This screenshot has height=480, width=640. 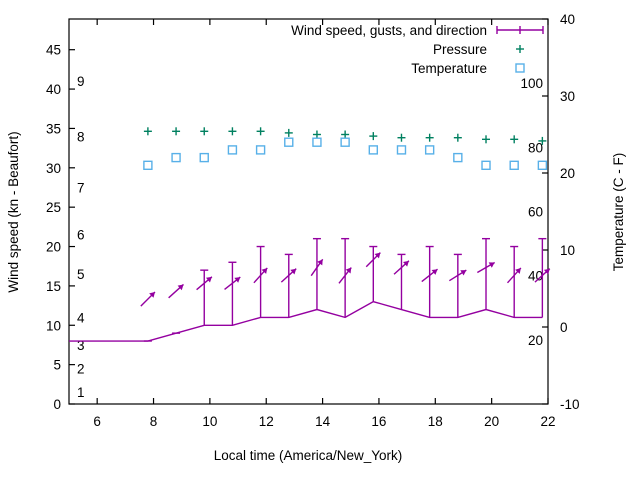 I want to click on temp-tick-label: 0, so click(x=564, y=327).